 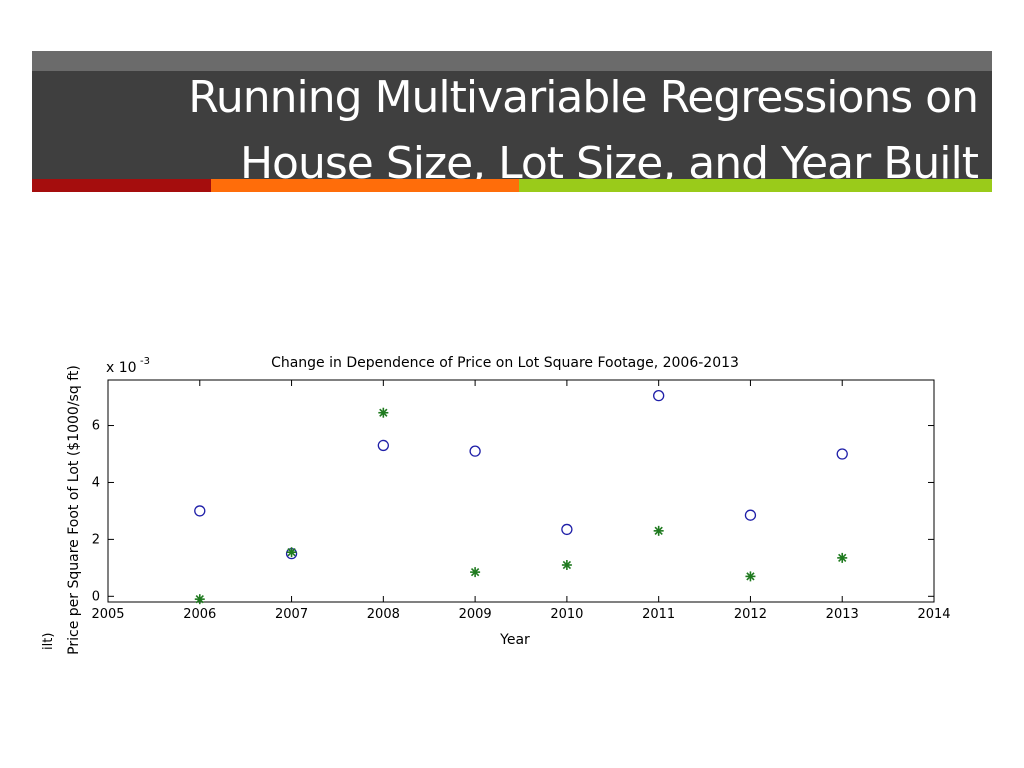 I want to click on x-tick-label: 2005, so click(x=107, y=614).